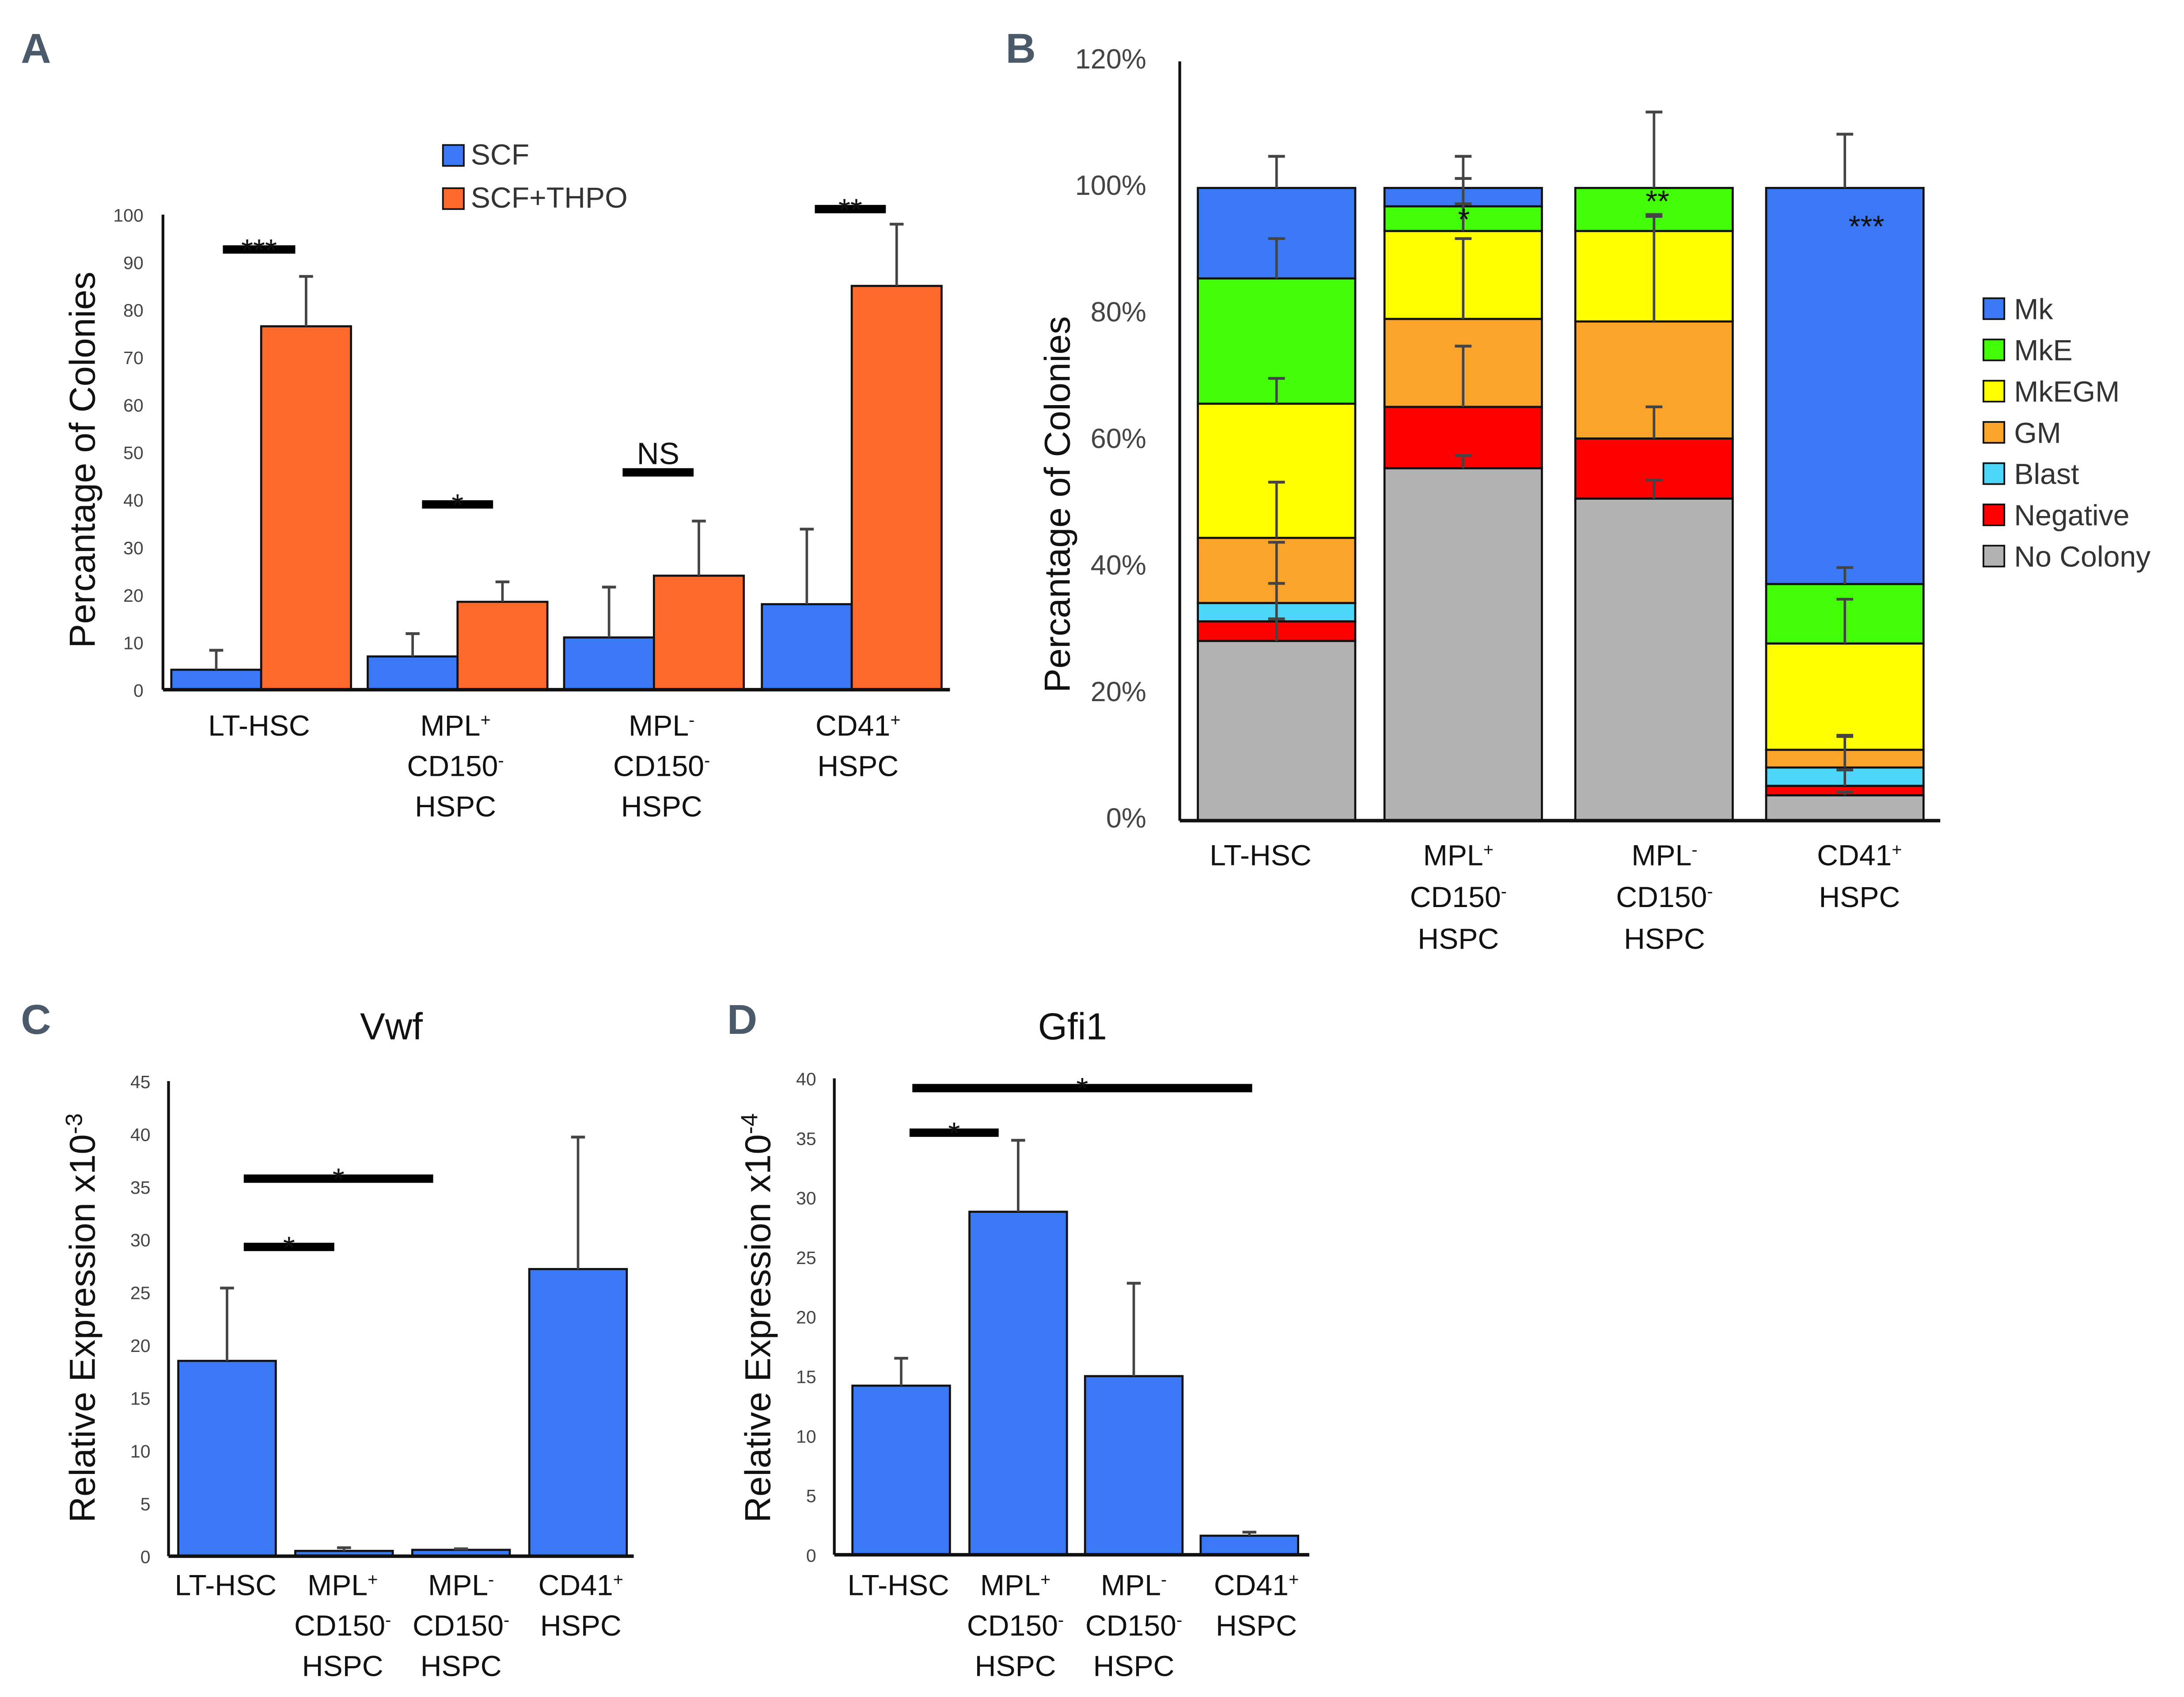  I want to click on significance-label: NS, so click(658, 453).